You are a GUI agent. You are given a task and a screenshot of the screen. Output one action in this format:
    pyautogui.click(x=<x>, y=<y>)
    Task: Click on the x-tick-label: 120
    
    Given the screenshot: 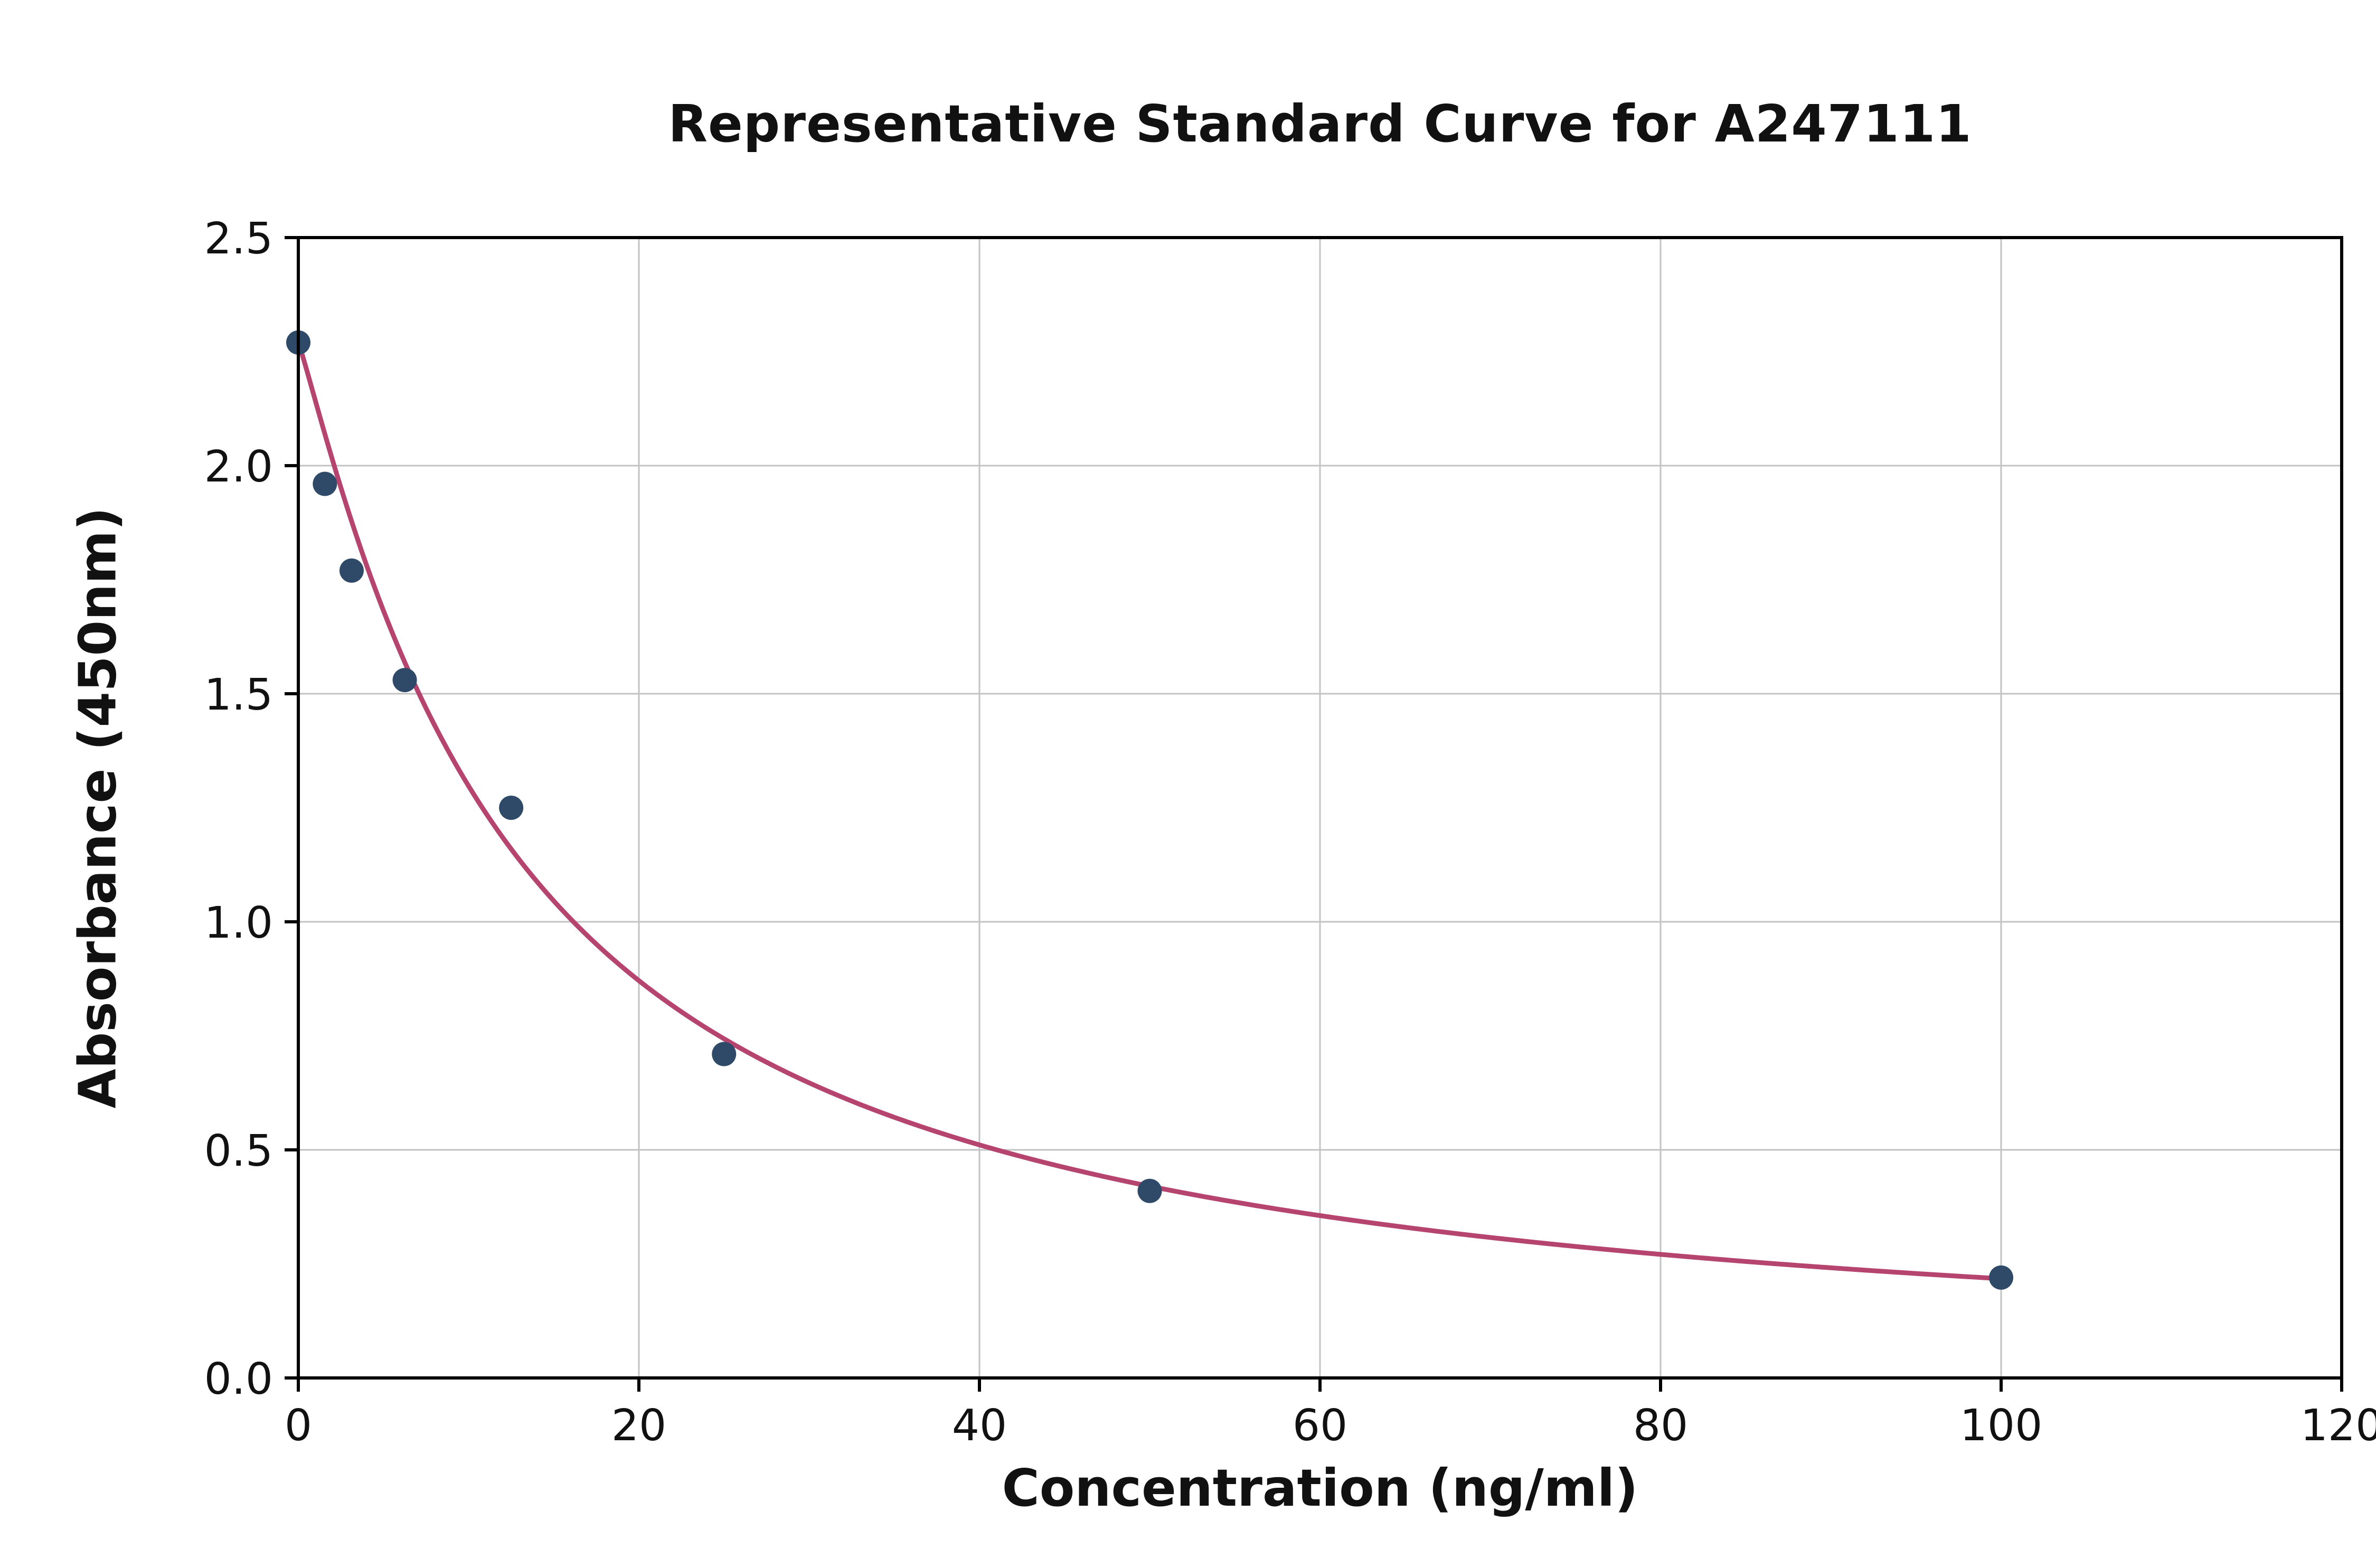 What is the action you would take?
    pyautogui.click(x=2338, y=1426)
    